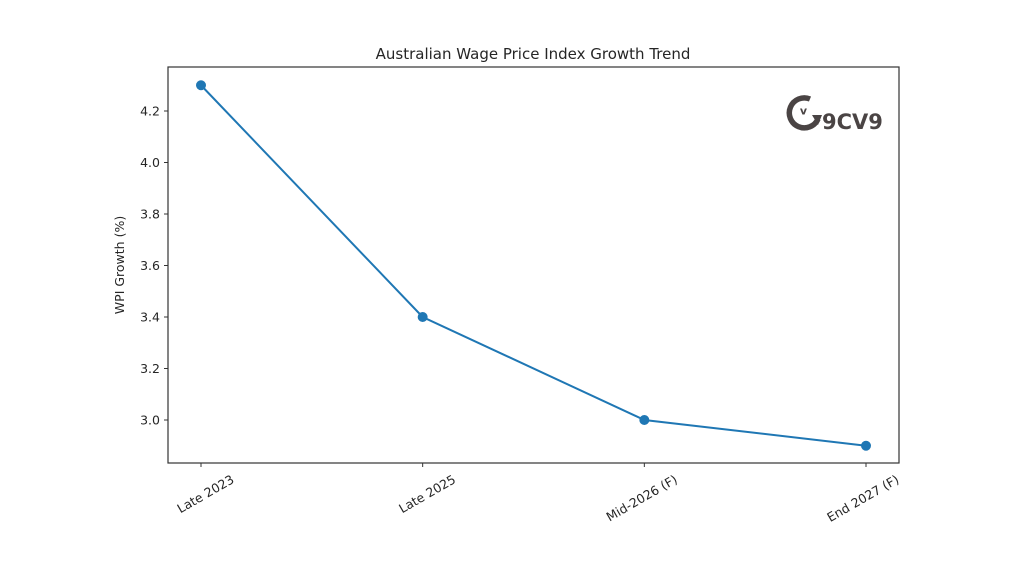  I want to click on y-tick-label: 3.4, so click(150, 317).